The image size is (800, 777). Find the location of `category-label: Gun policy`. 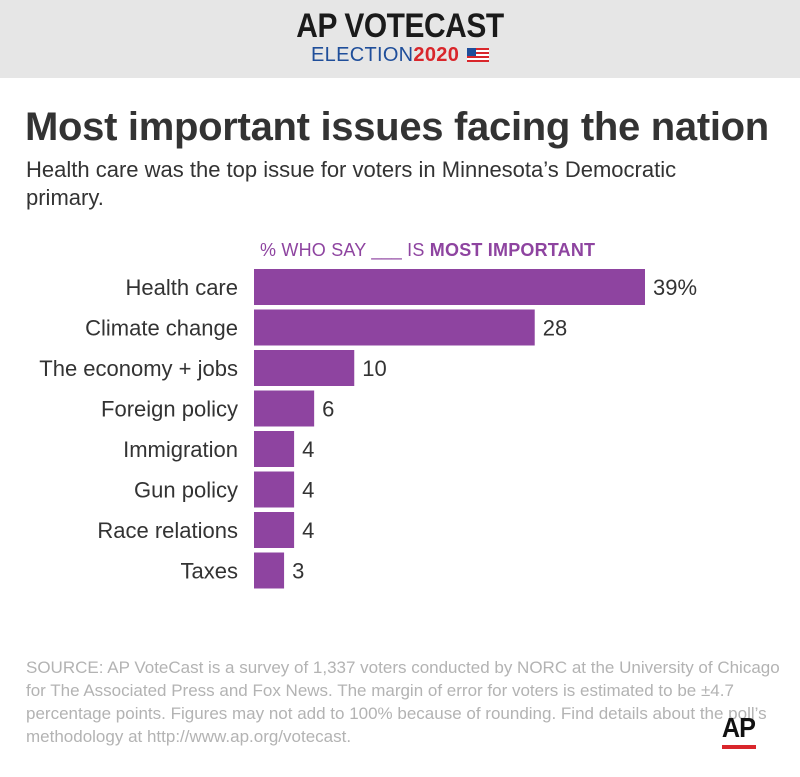

category-label: Gun policy is located at coordinates (186, 490).